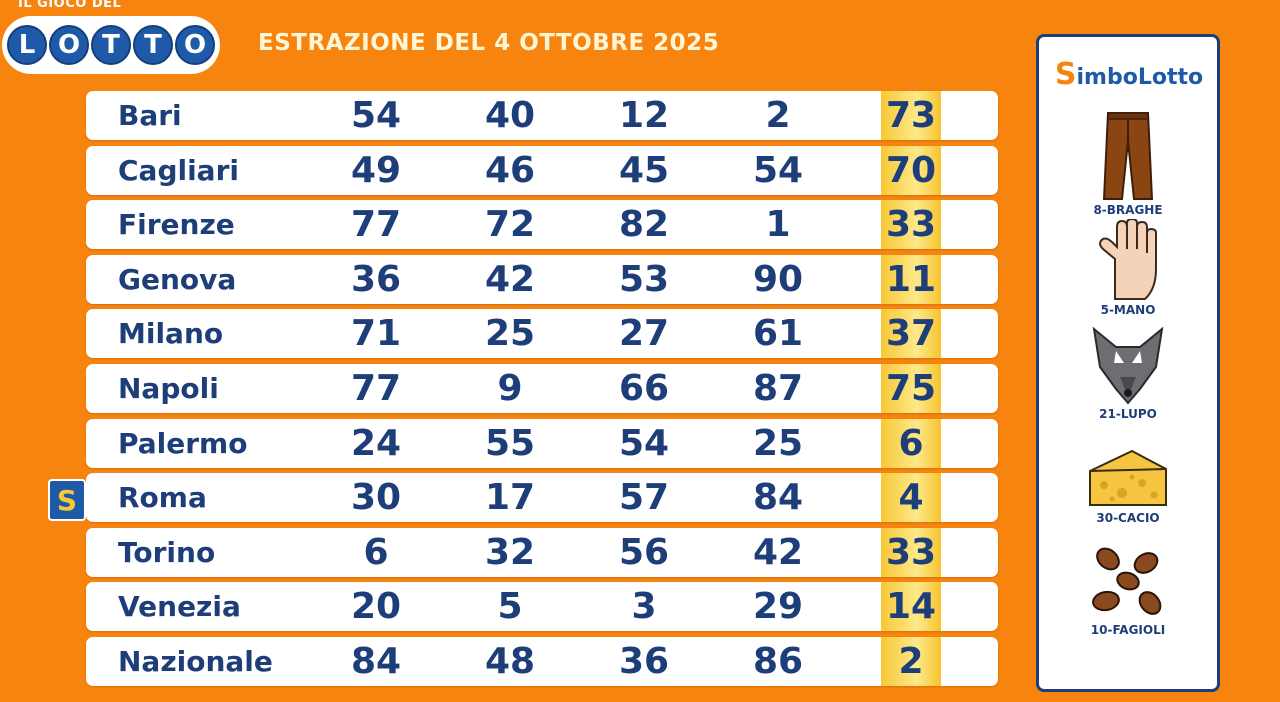  I want to click on simbolotto-title-rest: imboLotto, so click(1140, 77).